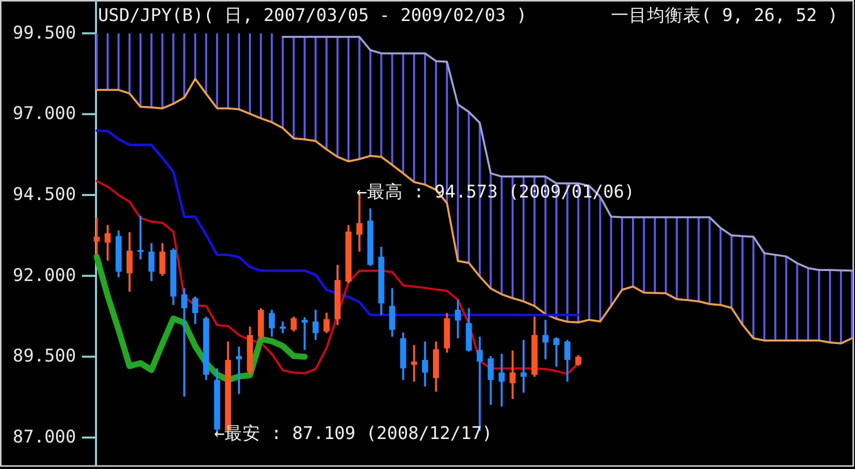 This screenshot has height=469, width=855. What do you see at coordinates (724, 16) in the screenshot?
I see `chart-subtitle: 一目均衡表( 9, 26, 52 )` at bounding box center [724, 16].